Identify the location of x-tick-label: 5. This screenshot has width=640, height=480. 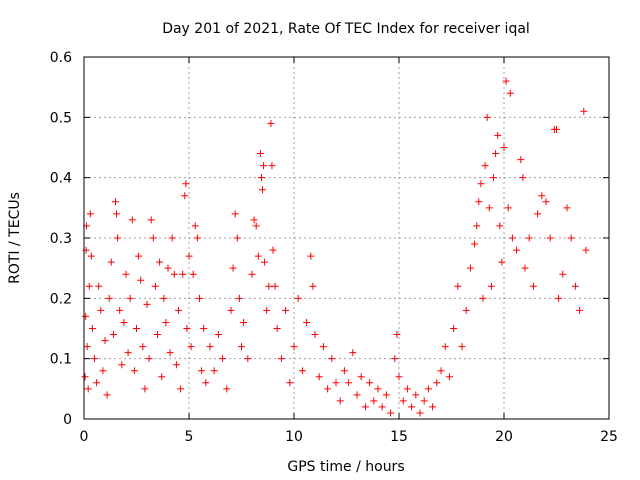
(189, 437).